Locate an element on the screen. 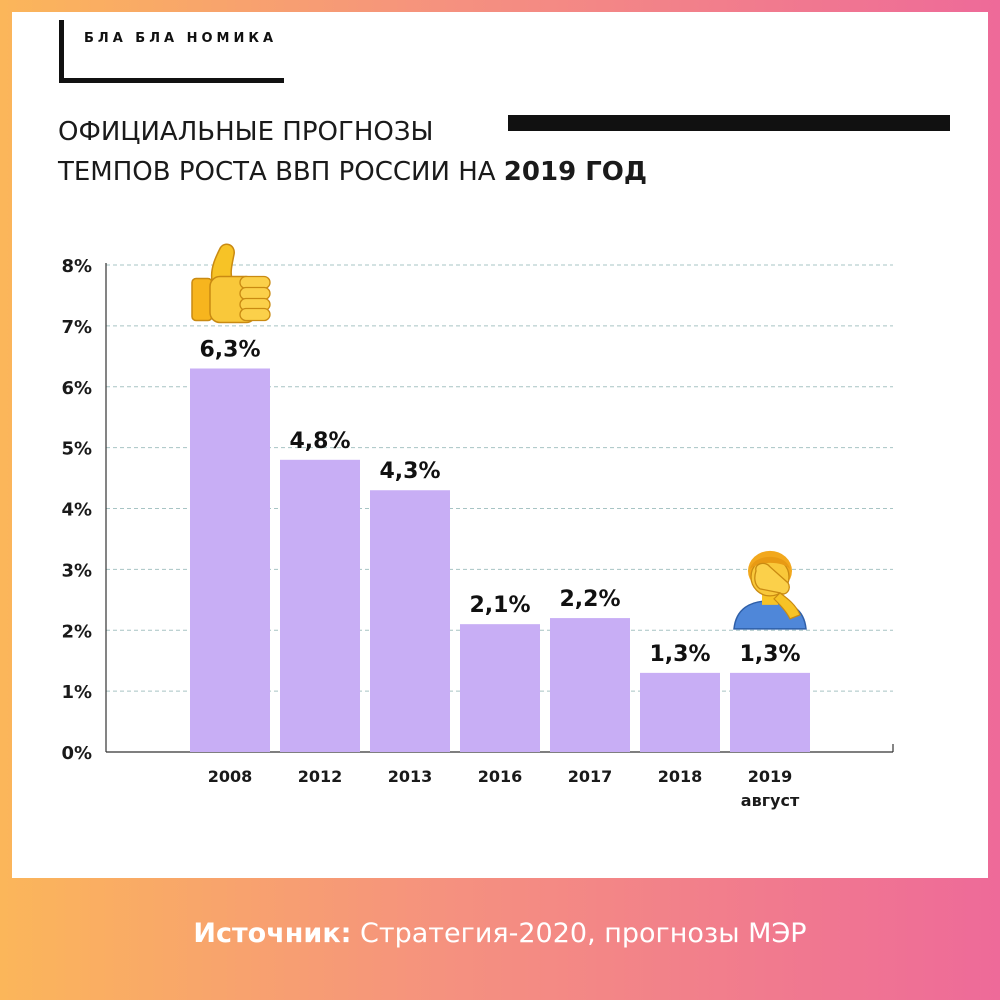 This screenshot has height=1000, width=1000. bar-2012 is located at coordinates (320, 605).